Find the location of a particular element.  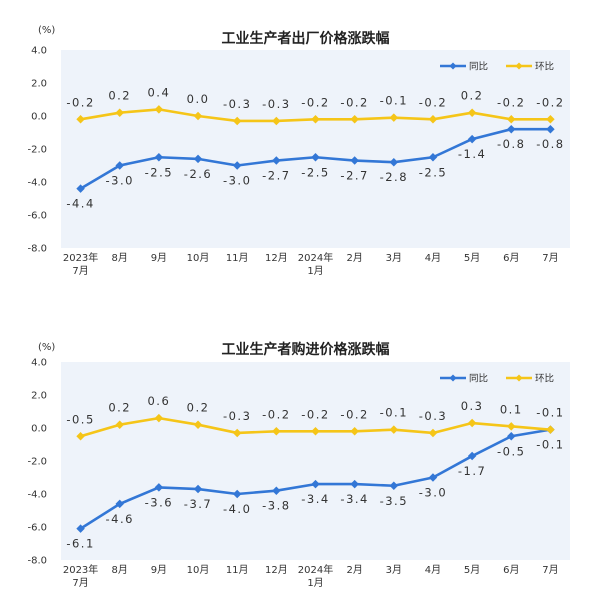

data-label: -3.5 is located at coordinates (394, 501).